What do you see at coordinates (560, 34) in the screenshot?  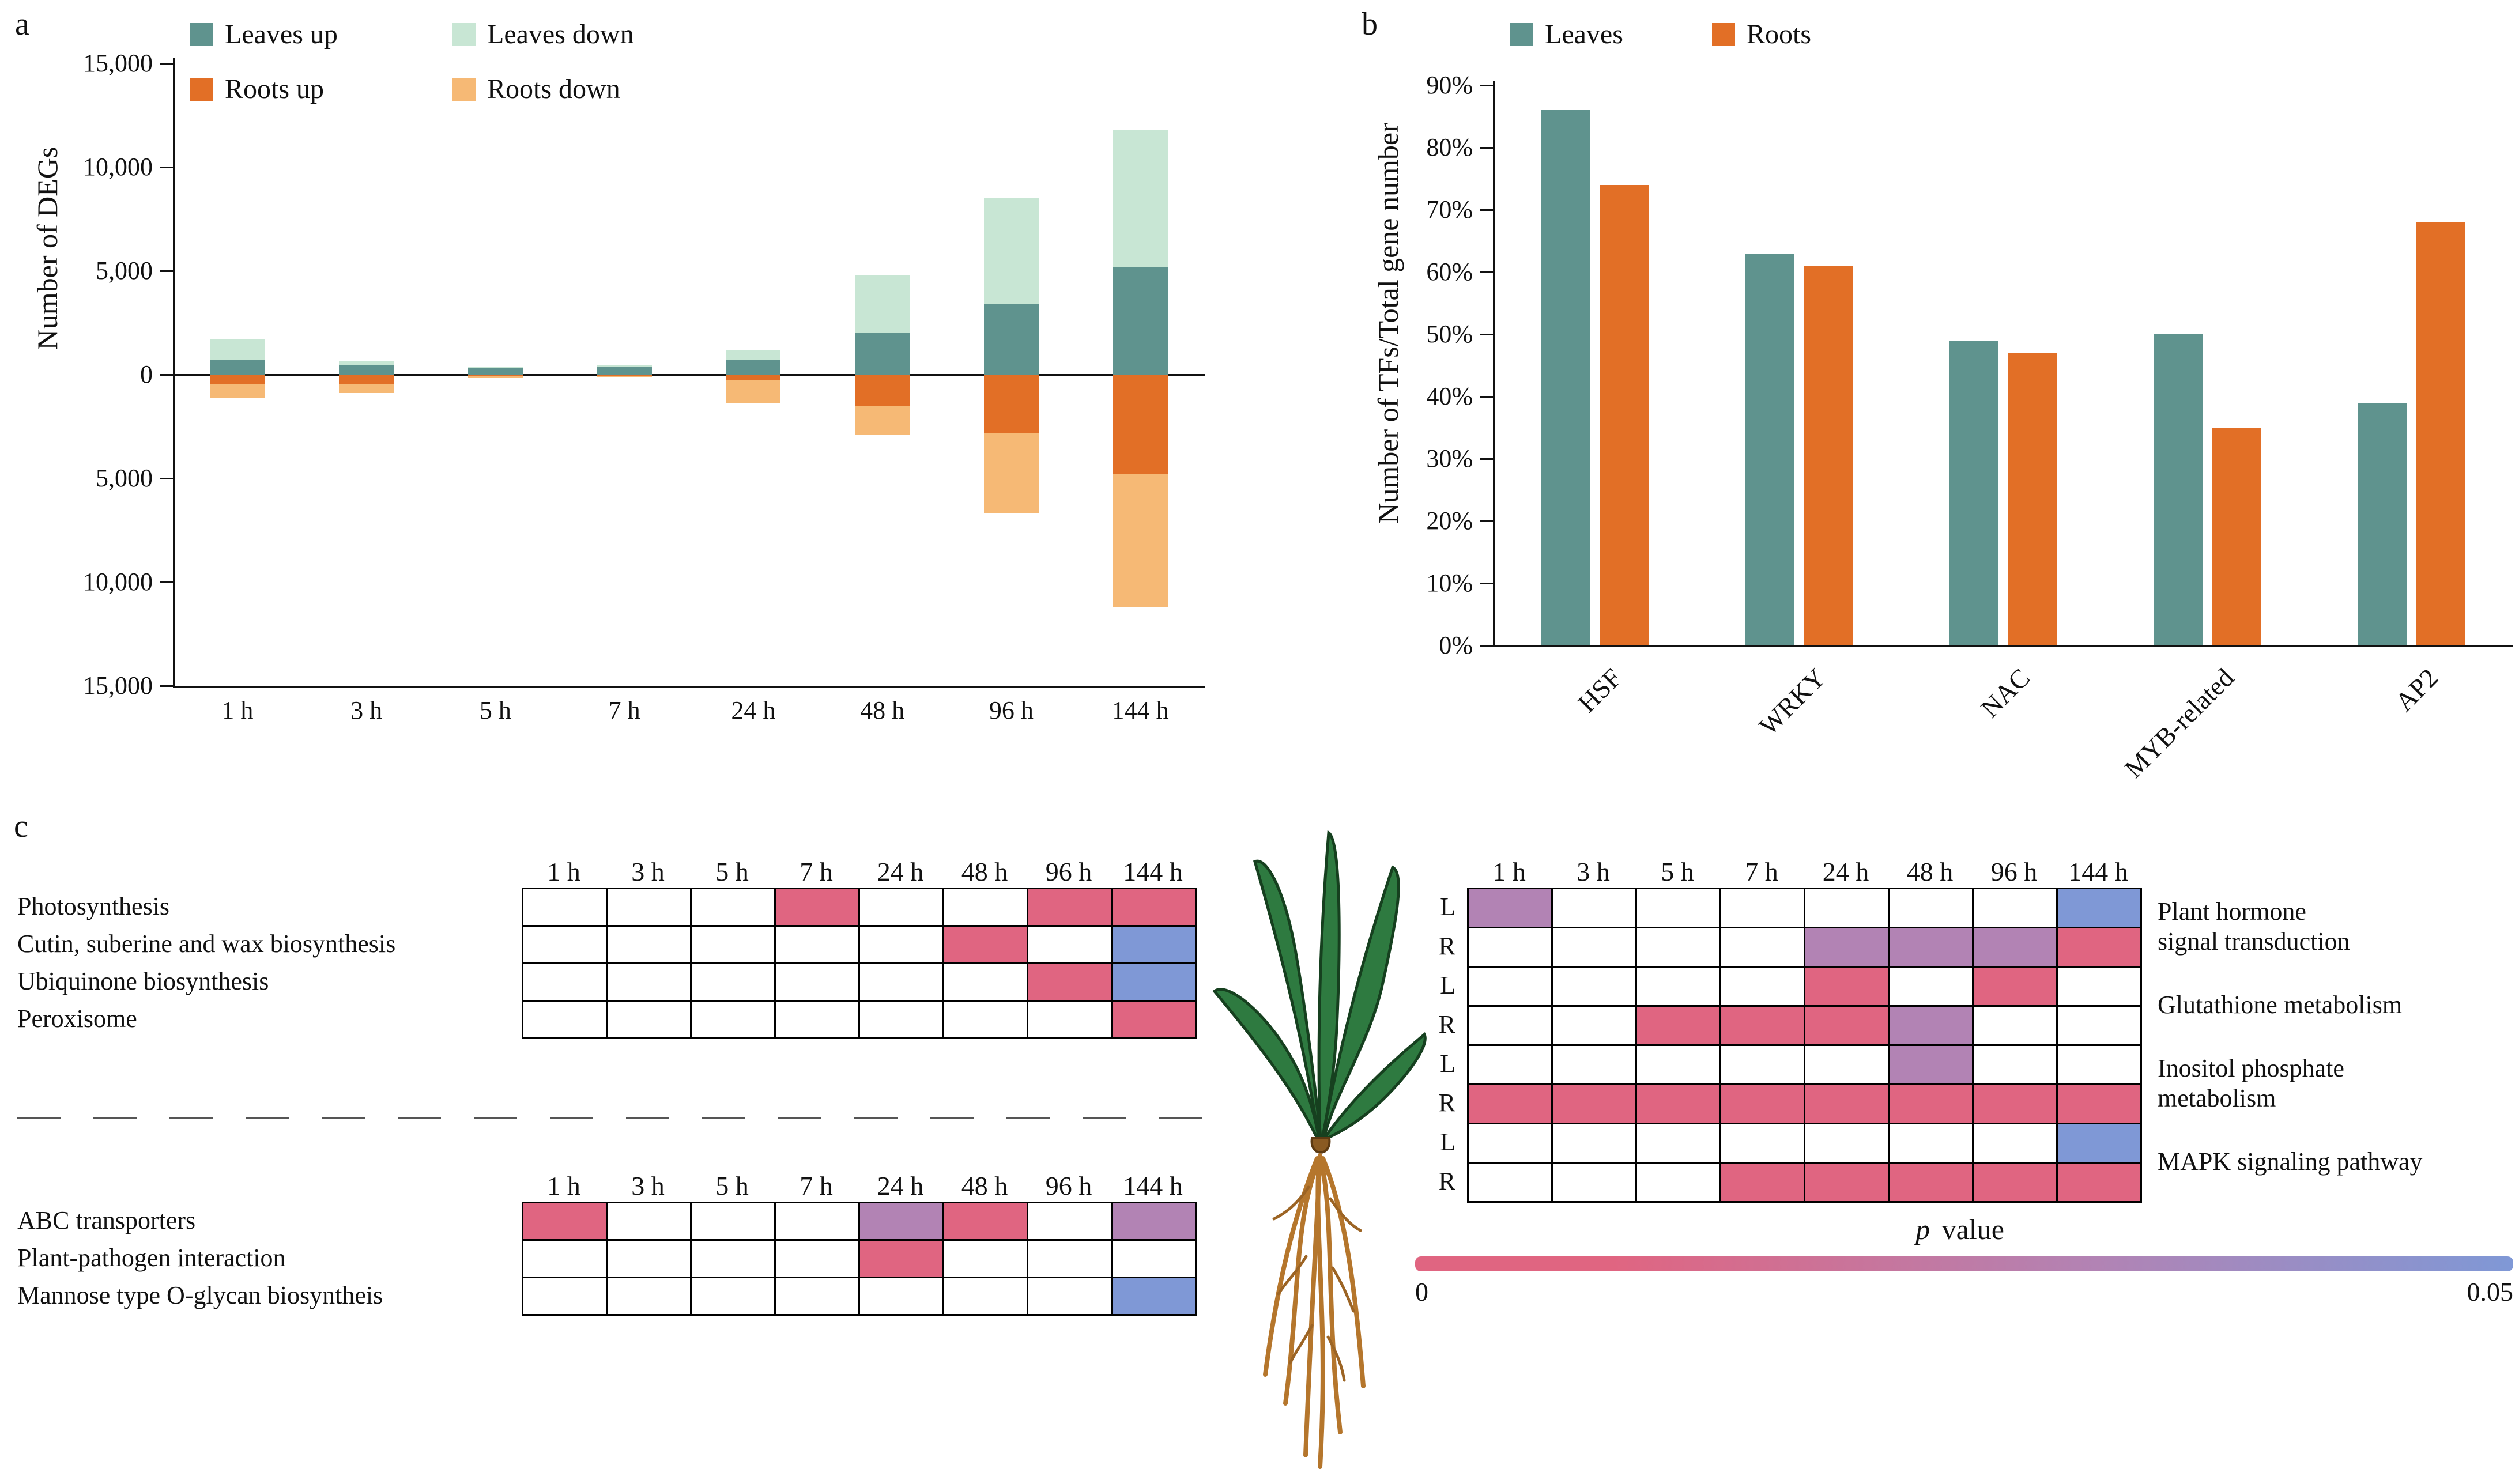 I see `legend-label: Leaves down` at bounding box center [560, 34].